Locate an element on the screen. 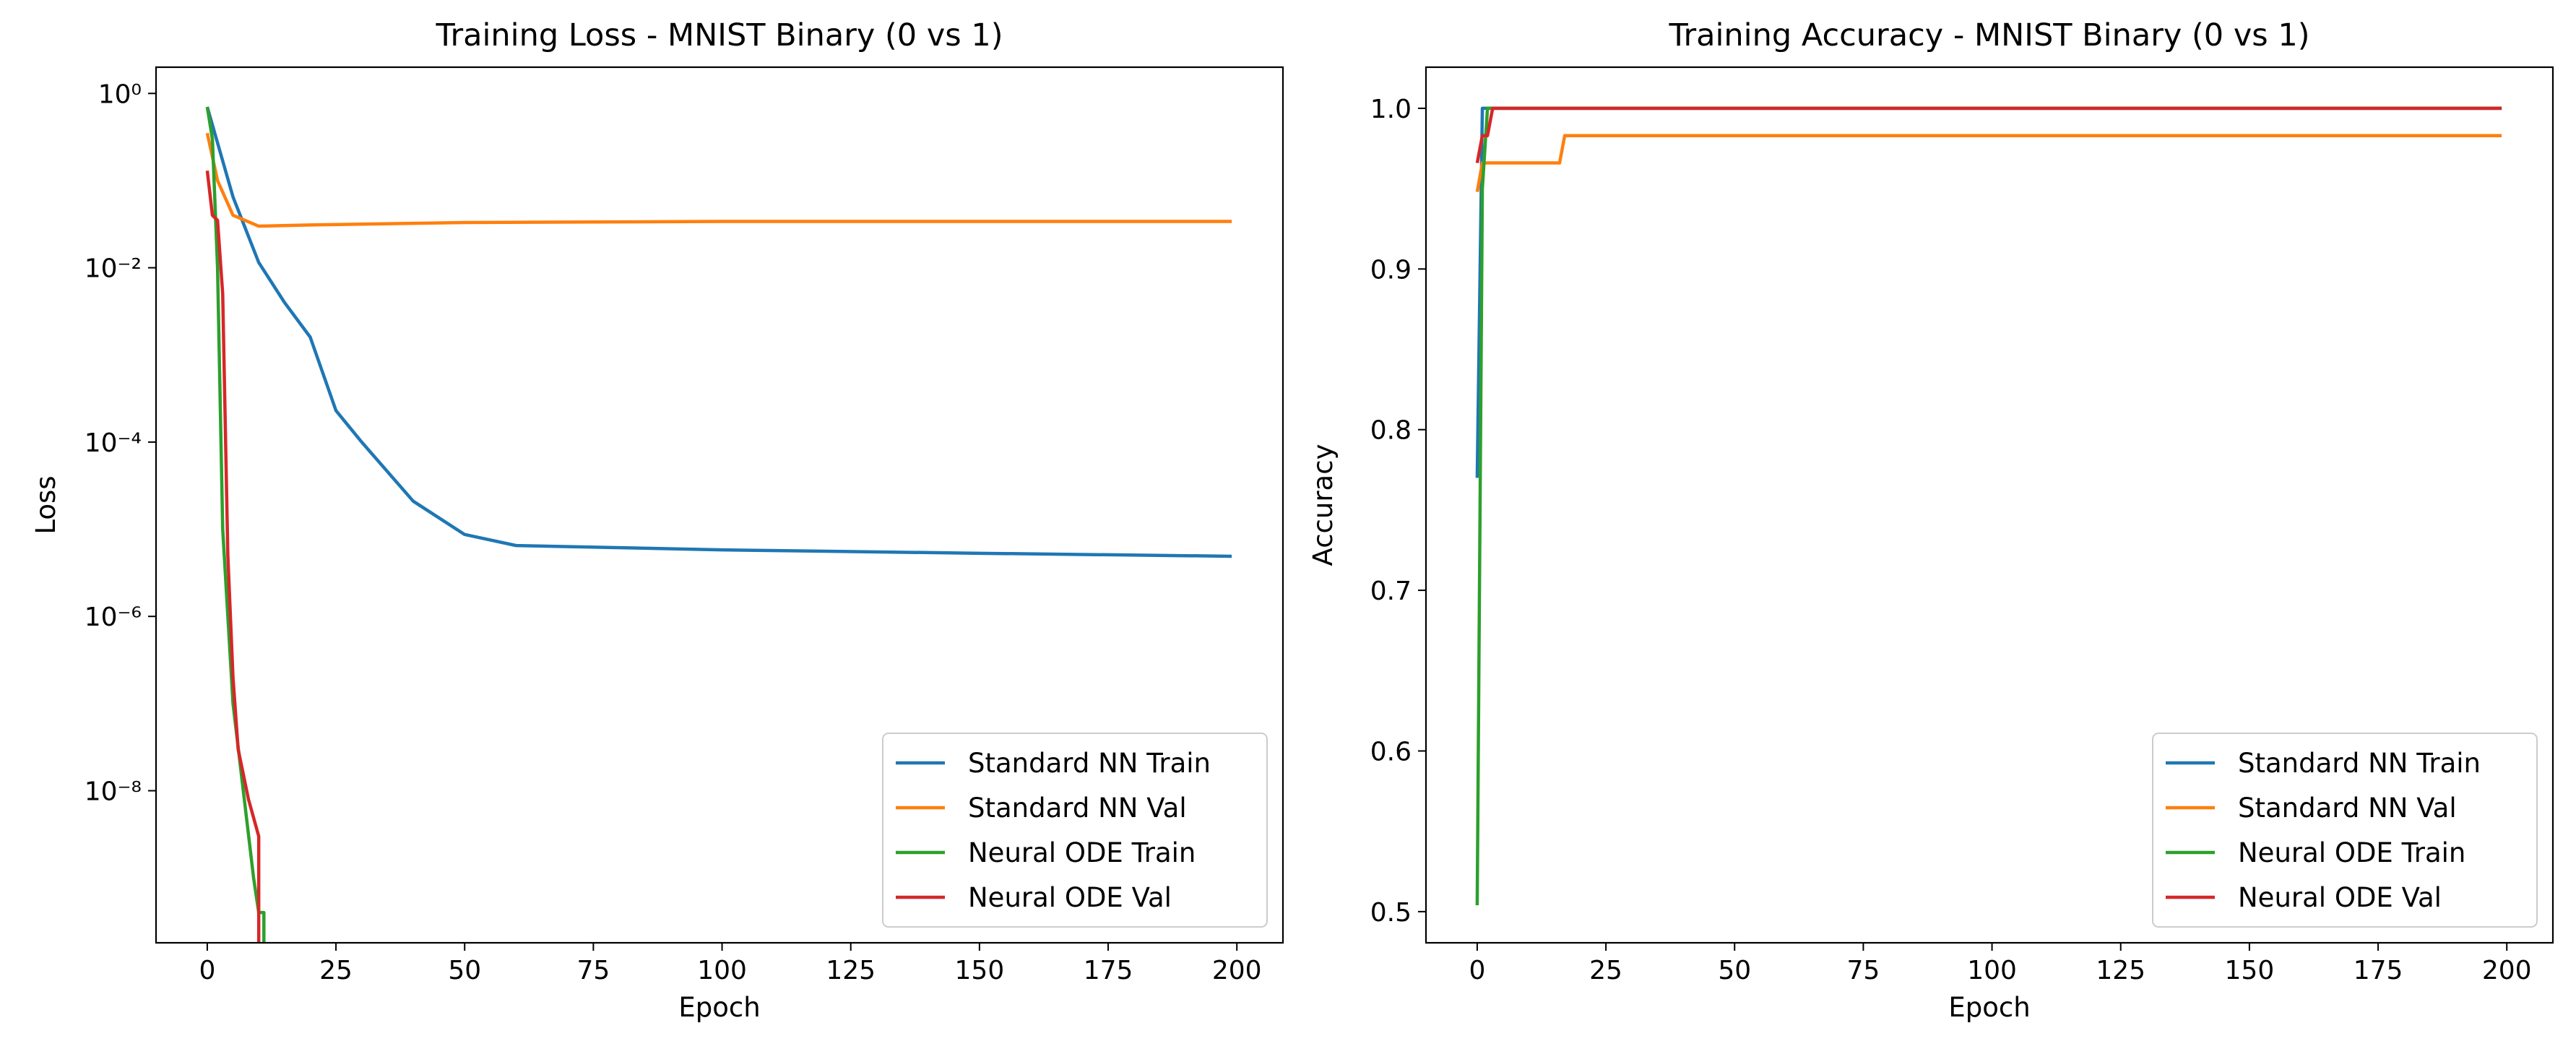  y-tick-label: 0.7 is located at coordinates (1391, 591).